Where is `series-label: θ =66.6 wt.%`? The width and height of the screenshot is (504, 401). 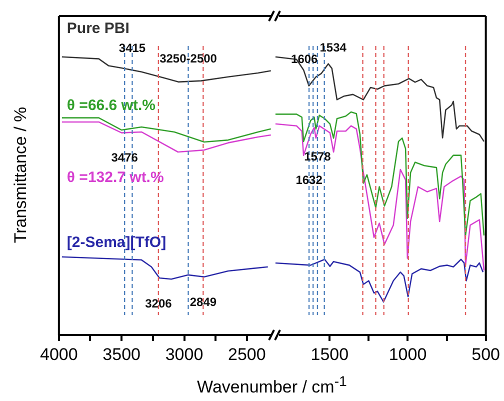
series-label: θ =66.6 wt.% is located at coordinates (111, 105).